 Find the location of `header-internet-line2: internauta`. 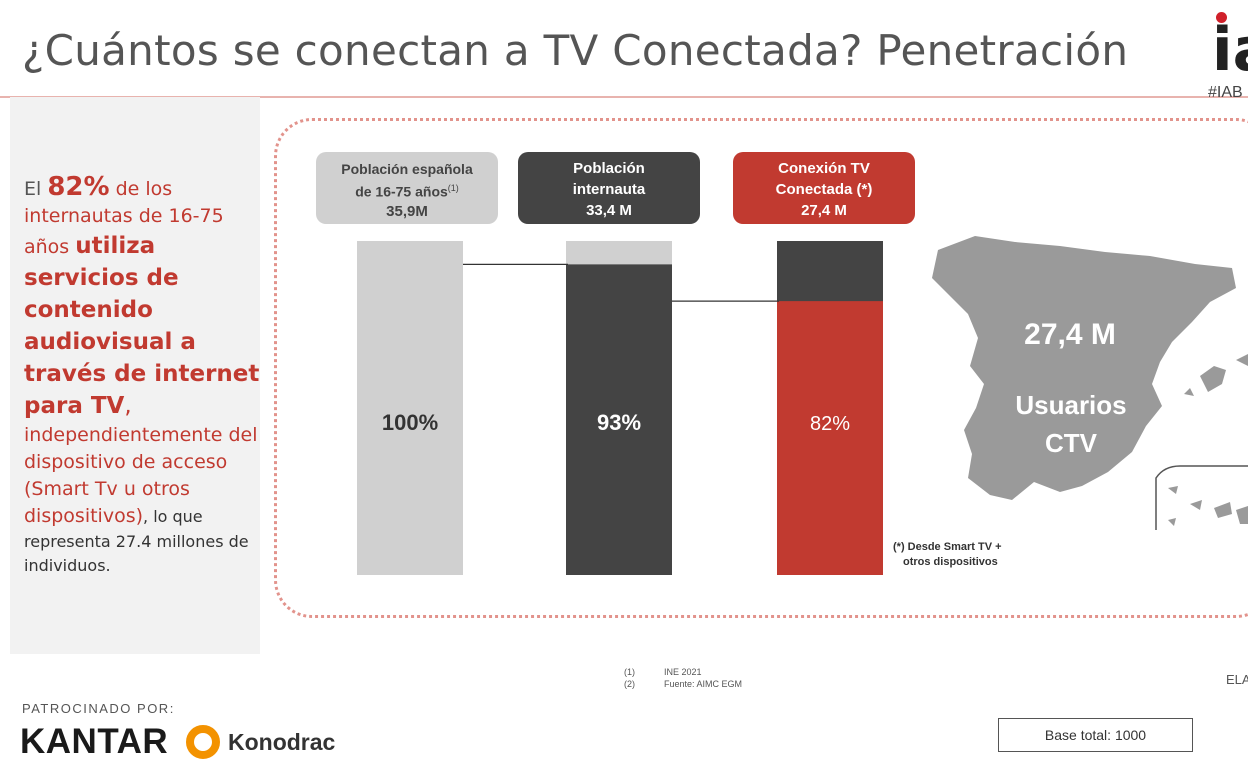

header-internet-line2: internauta is located at coordinates (609, 189).